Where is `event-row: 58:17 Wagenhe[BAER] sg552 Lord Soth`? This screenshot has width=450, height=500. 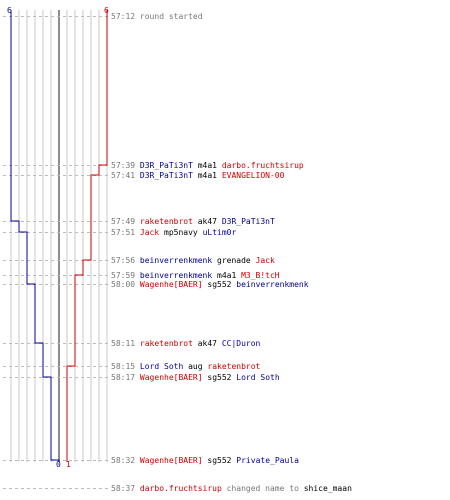 event-row: 58:17 Wagenhe[BAER] sg552 Lord Soth is located at coordinates (195, 378).